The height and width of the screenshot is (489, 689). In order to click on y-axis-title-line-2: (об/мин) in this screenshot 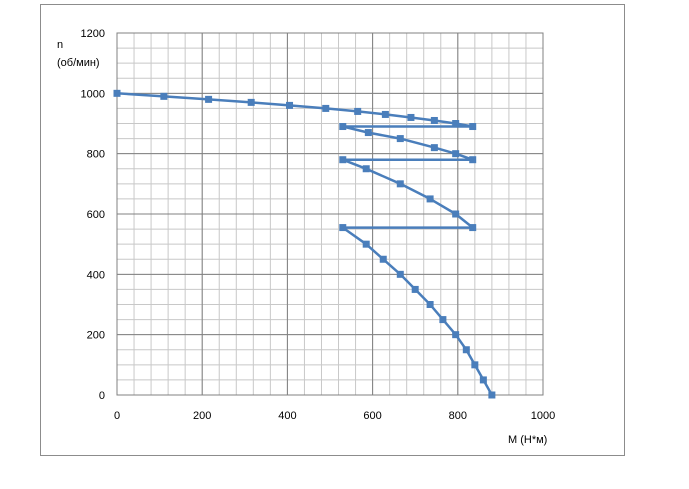, I will do `click(78, 63)`.